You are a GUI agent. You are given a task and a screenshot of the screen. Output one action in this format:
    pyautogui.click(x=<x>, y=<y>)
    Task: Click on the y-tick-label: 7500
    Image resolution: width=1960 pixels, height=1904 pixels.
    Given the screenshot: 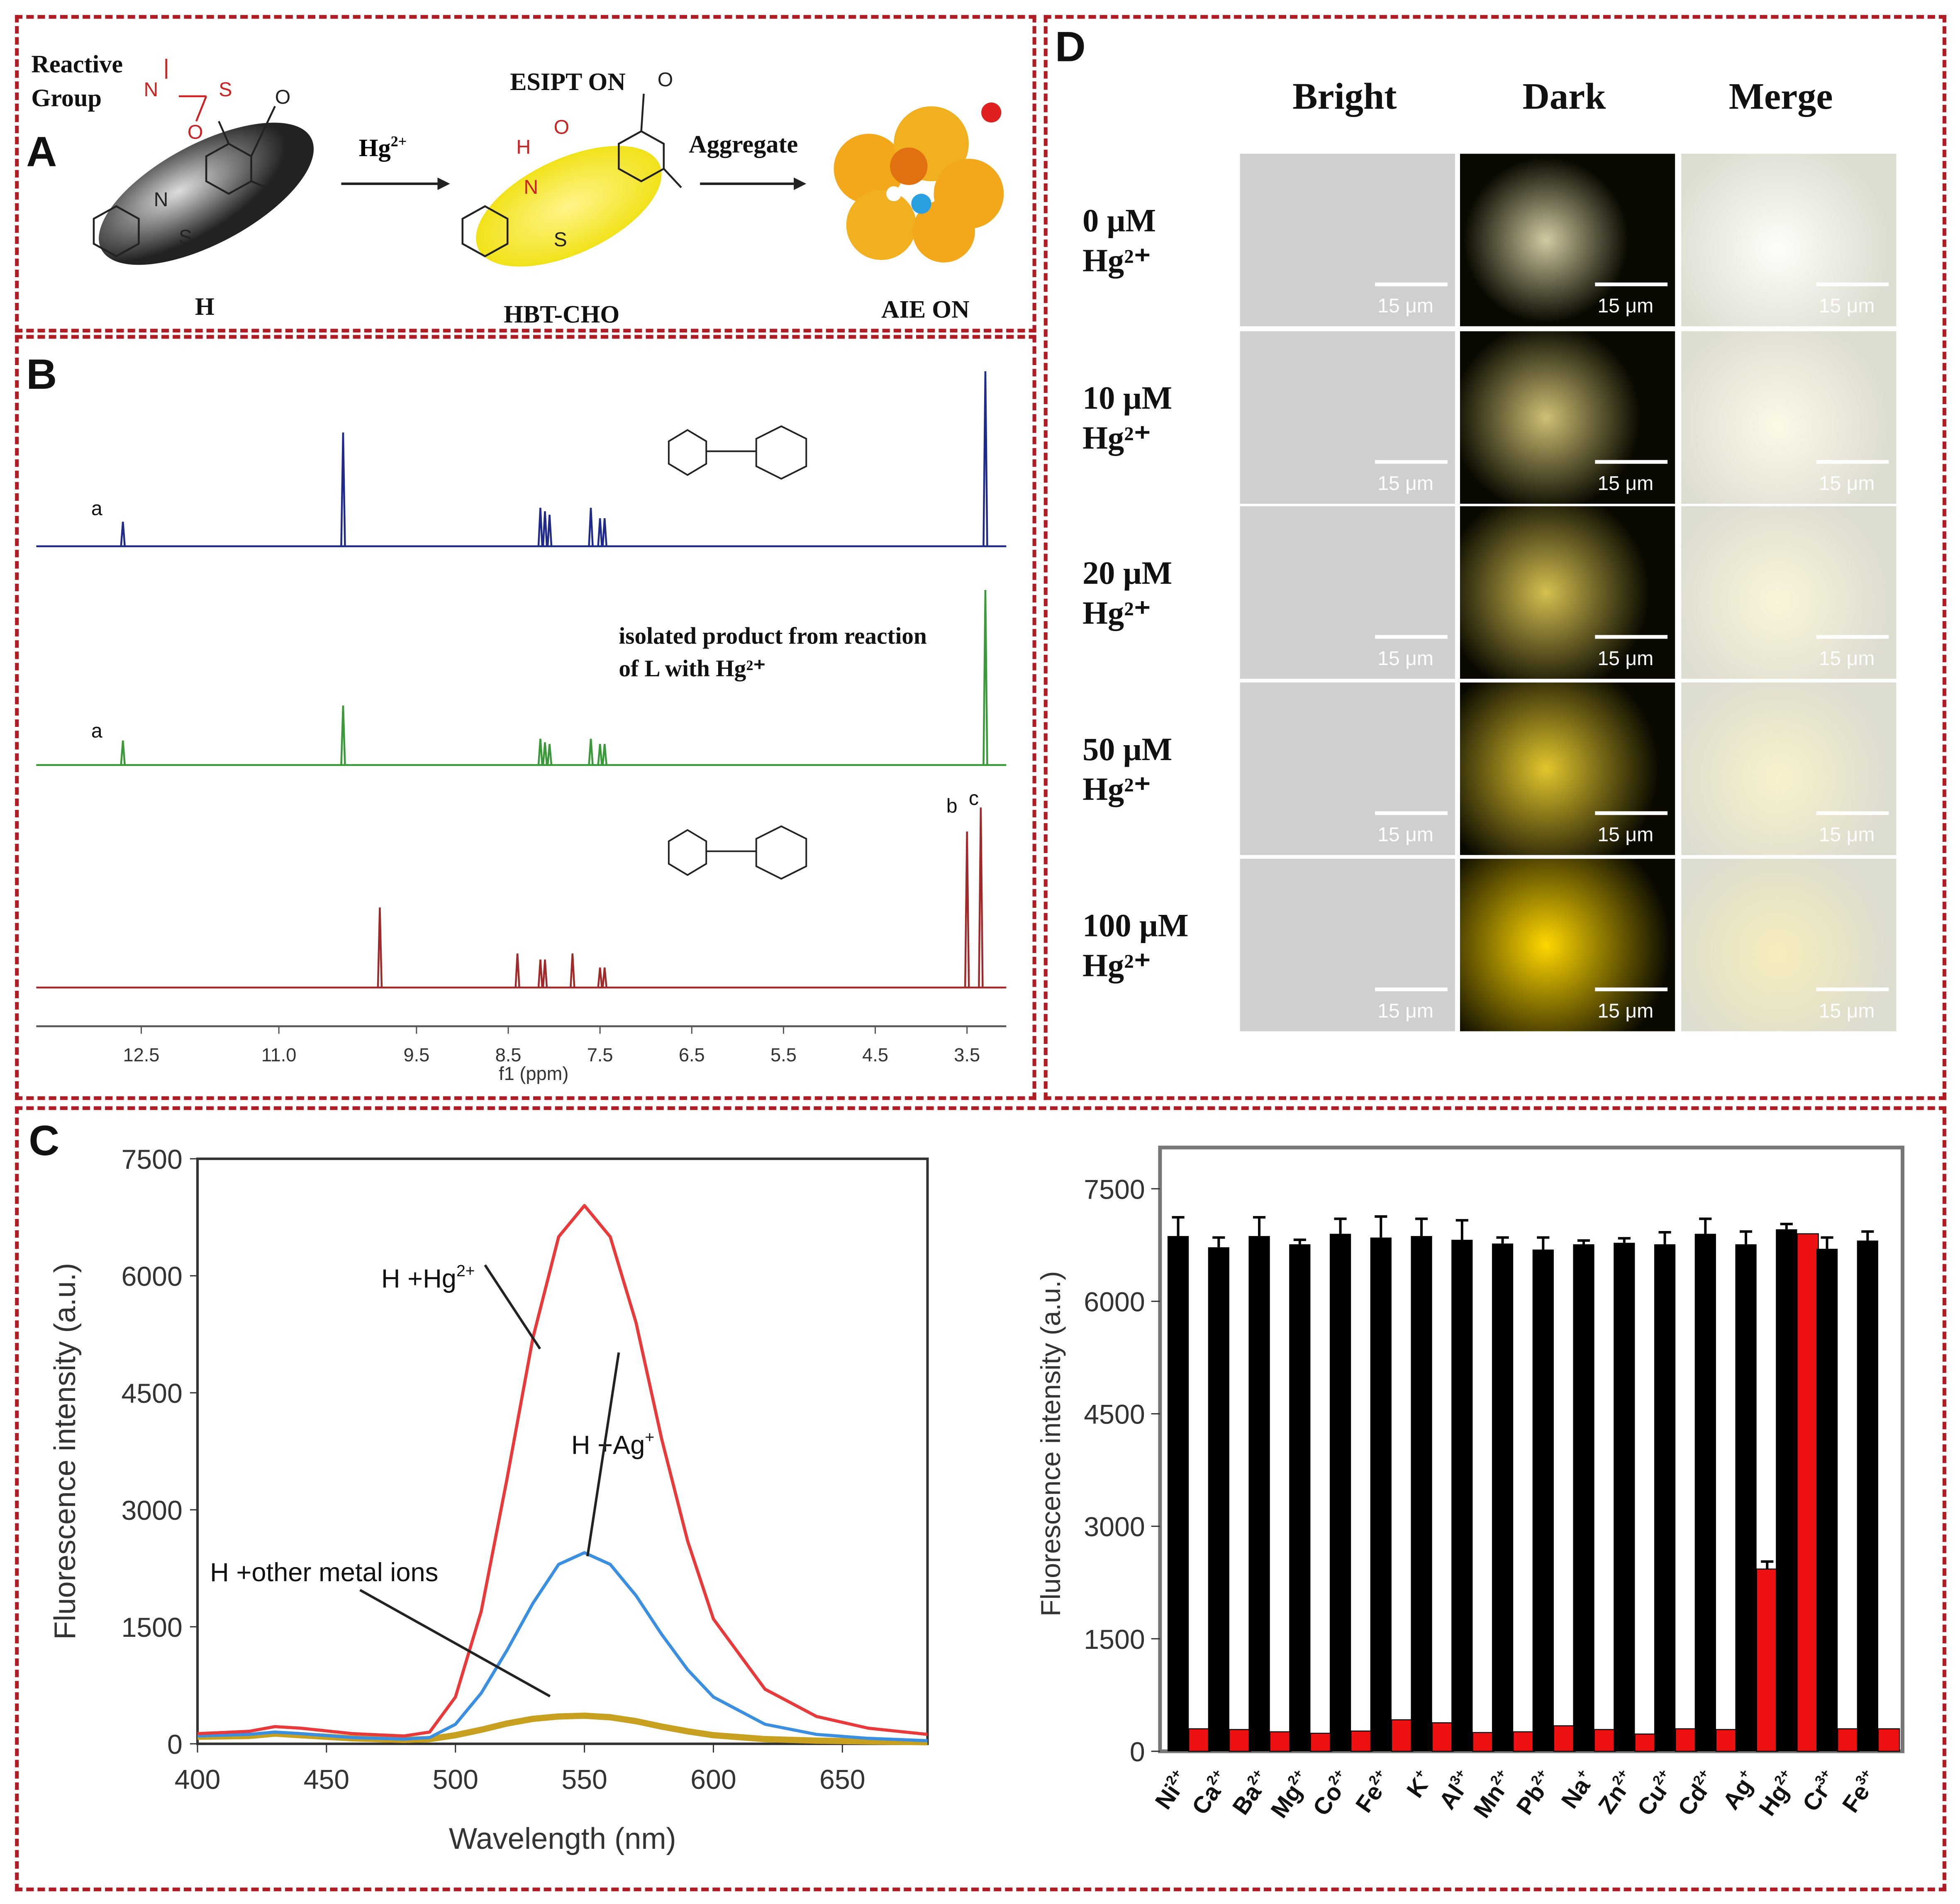 What is the action you would take?
    pyautogui.click(x=151, y=1159)
    